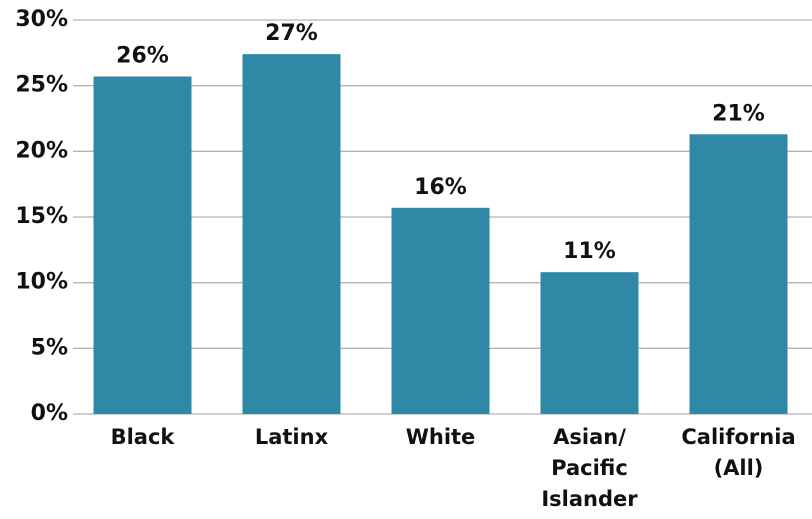 This screenshot has height=519, width=812. What do you see at coordinates (589, 468) in the screenshot?
I see `x-tick-label: Asian/ Pacific Islander` at bounding box center [589, 468].